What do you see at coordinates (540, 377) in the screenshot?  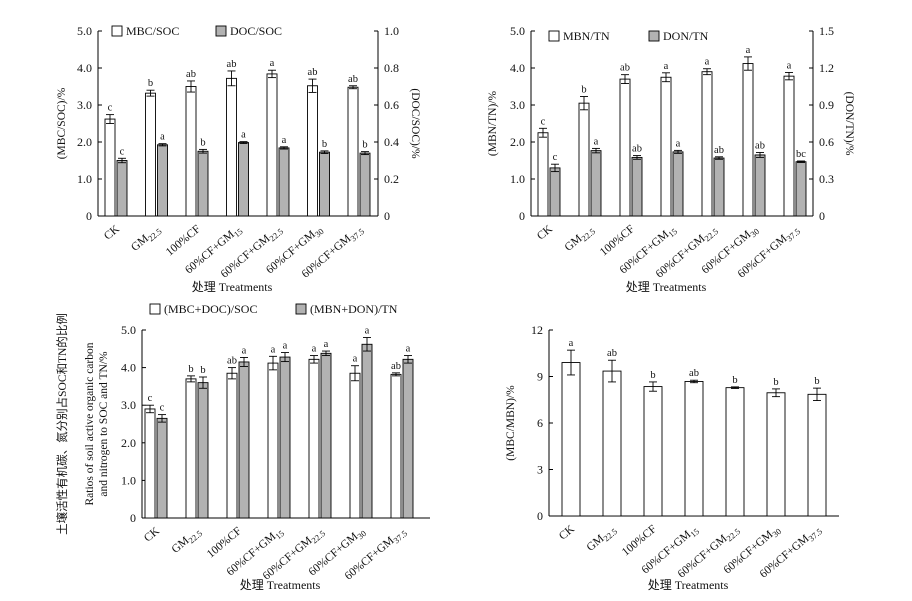 I see `y-tick-label: 9` at bounding box center [540, 377].